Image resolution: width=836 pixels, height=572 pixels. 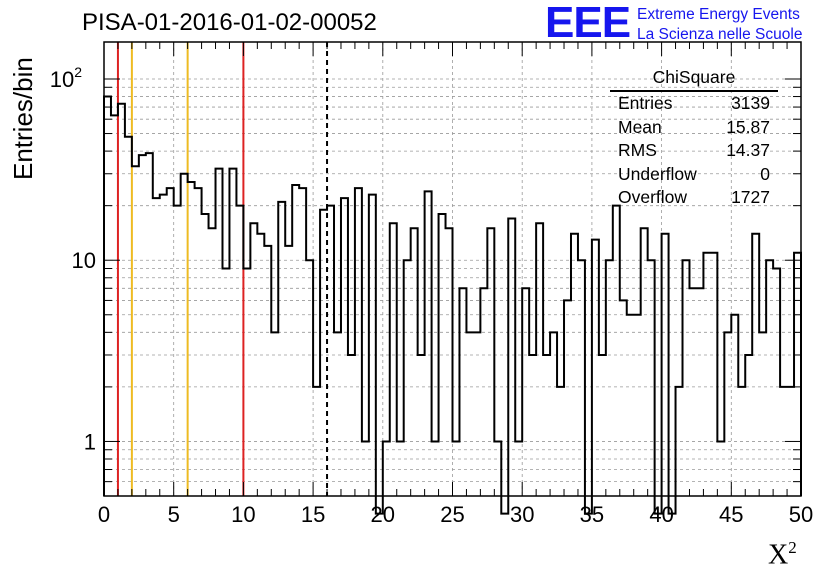 I want to click on stats-row-entries: Entries 3139, so click(x=694, y=104).